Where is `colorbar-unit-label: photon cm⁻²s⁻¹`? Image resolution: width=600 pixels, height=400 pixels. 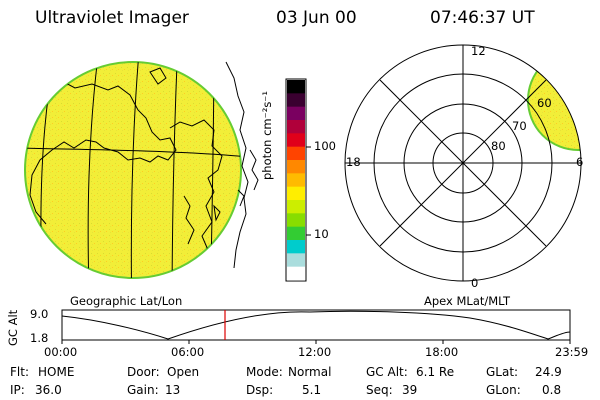
colorbar-unit-label: photon cm⁻²s⁻¹ is located at coordinates (267, 135).